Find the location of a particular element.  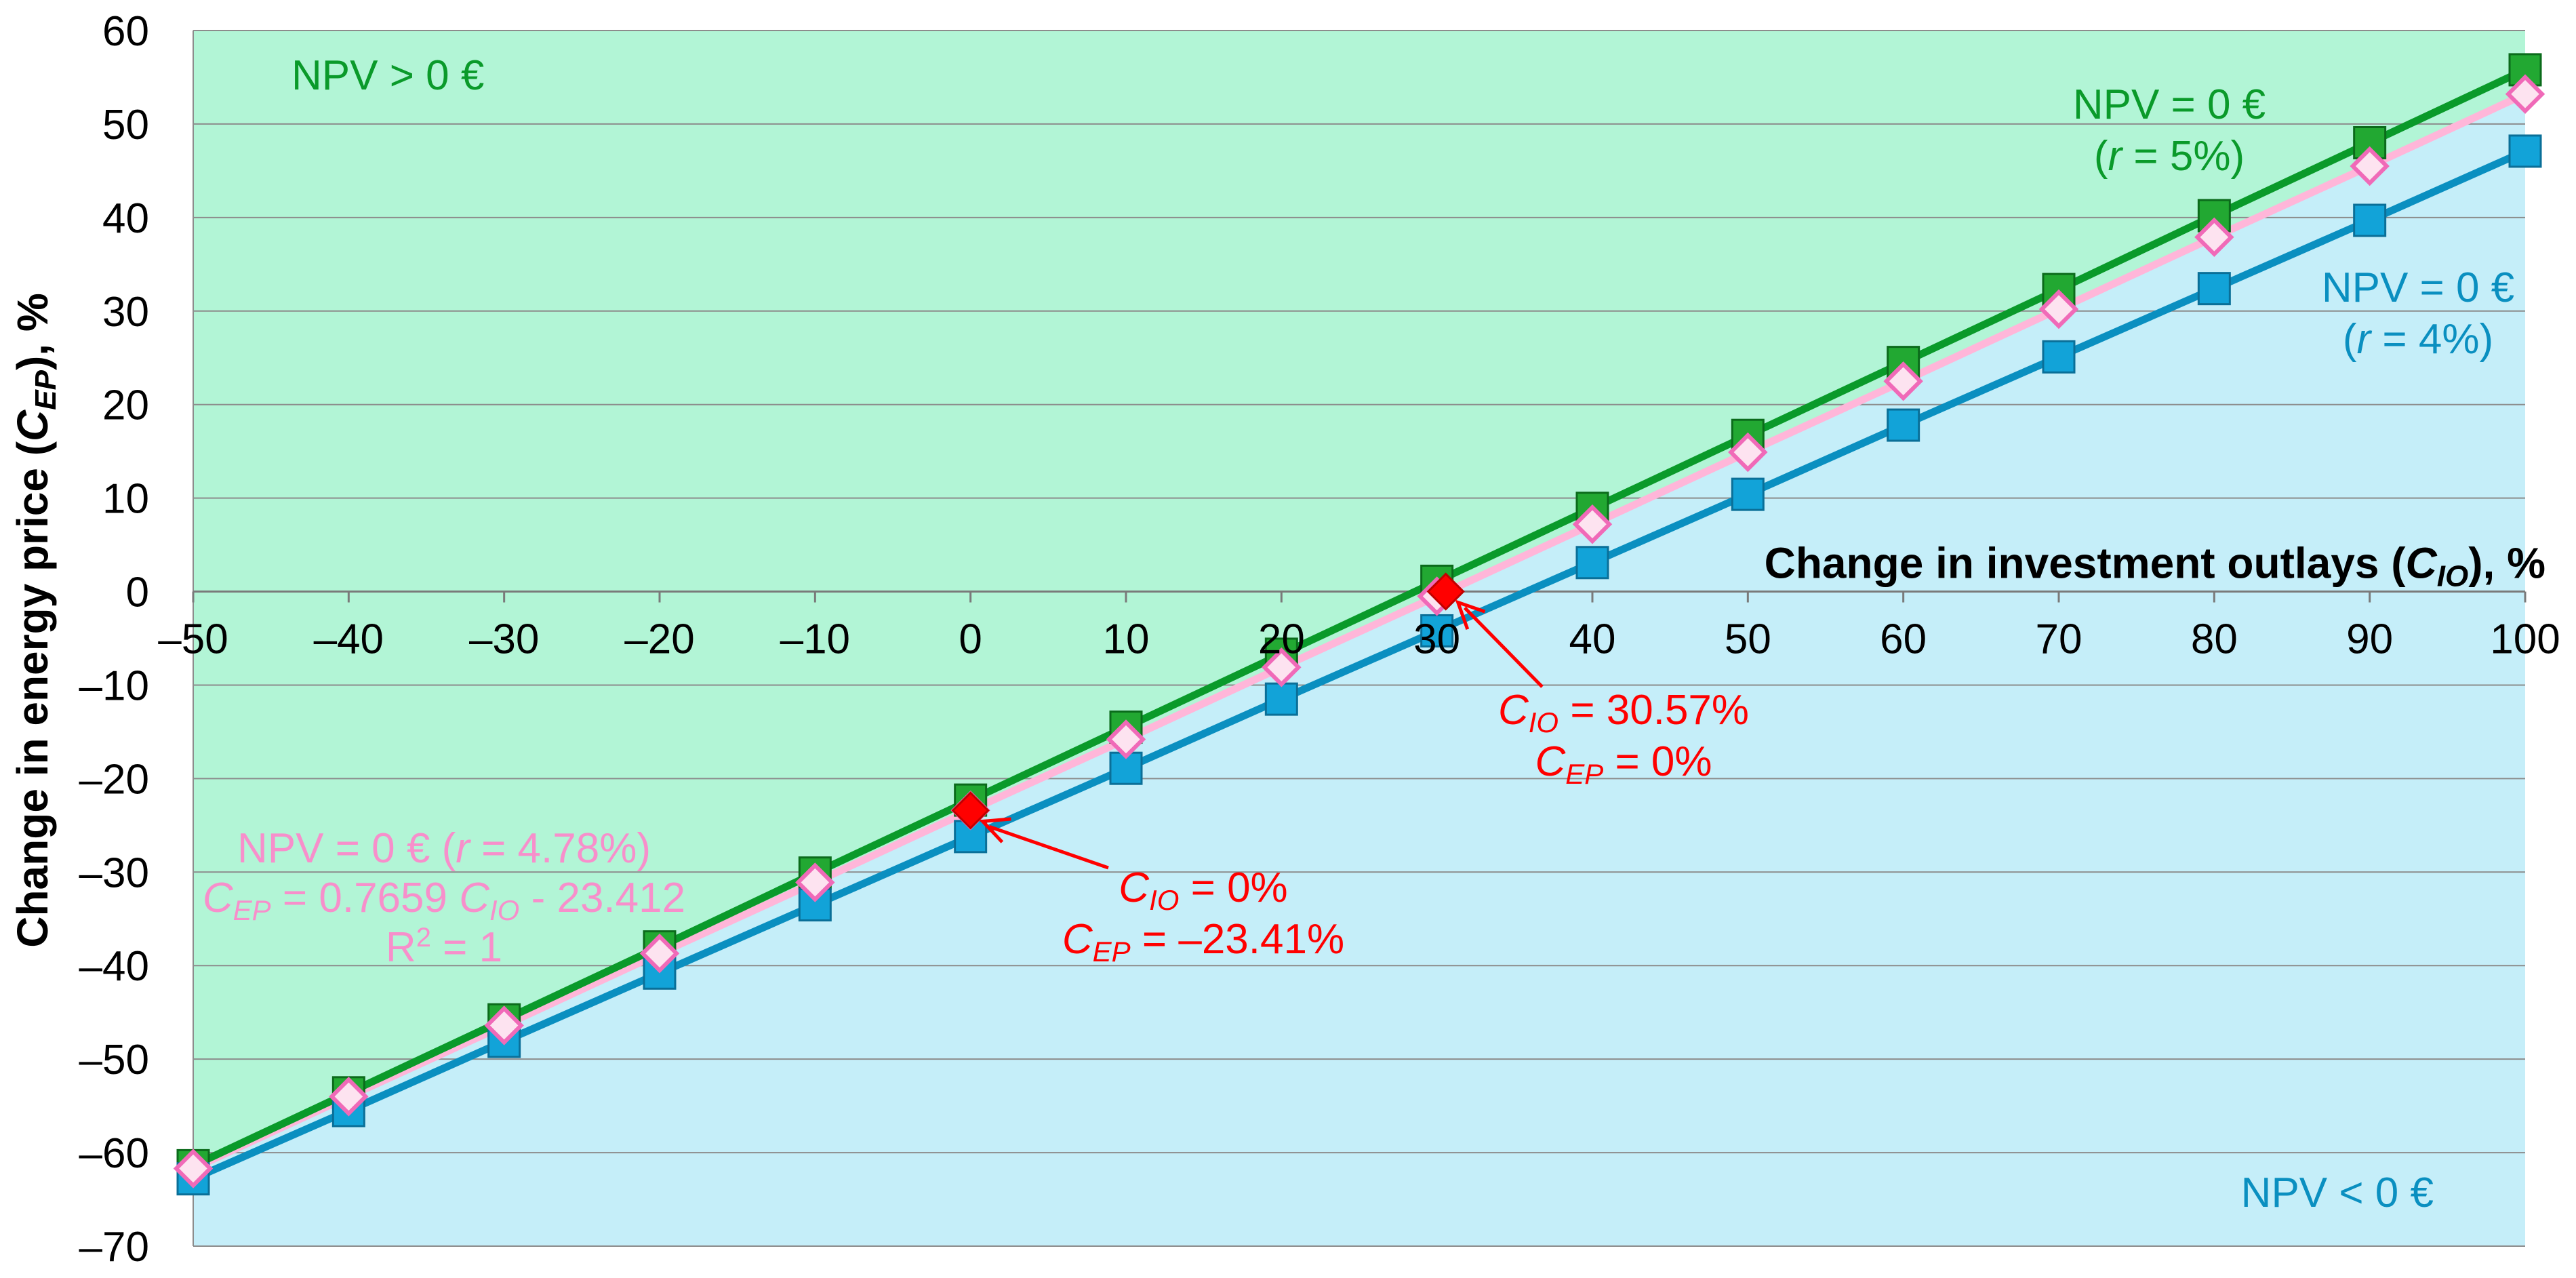

y-tick-label: –10 is located at coordinates (114, 685).